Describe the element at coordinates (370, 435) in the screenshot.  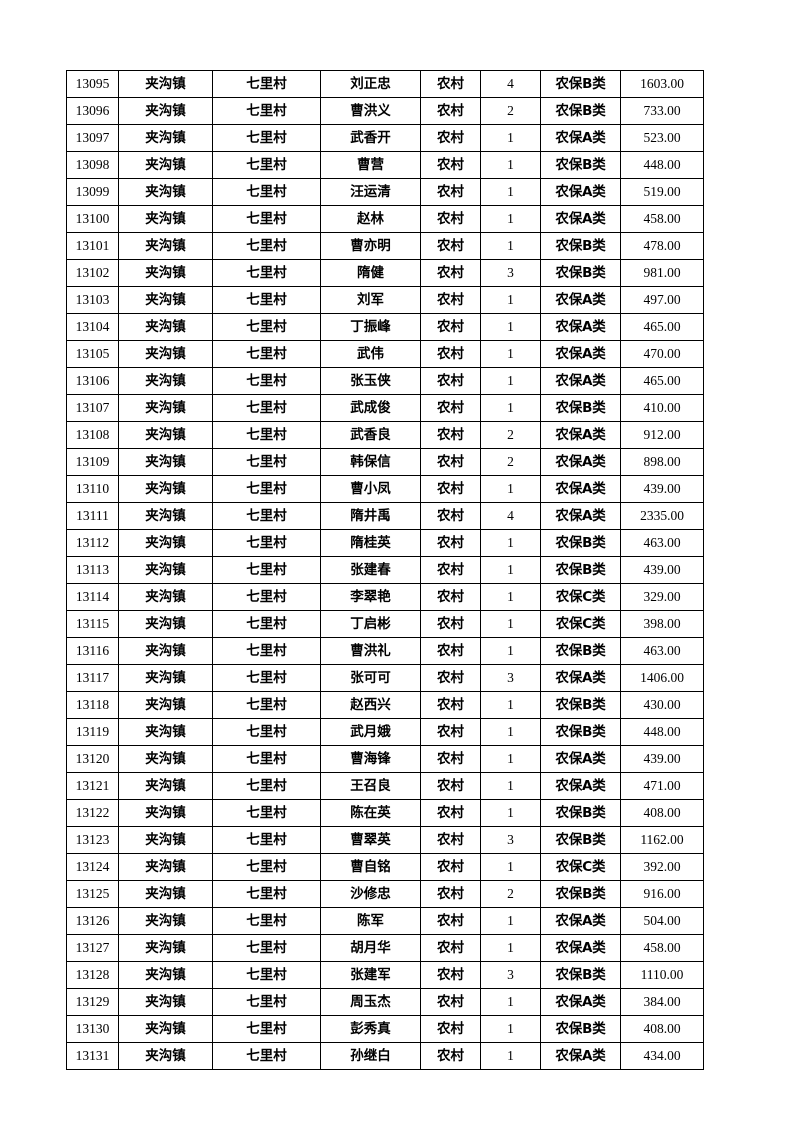
I see `cell-name: 武香良` at that location.